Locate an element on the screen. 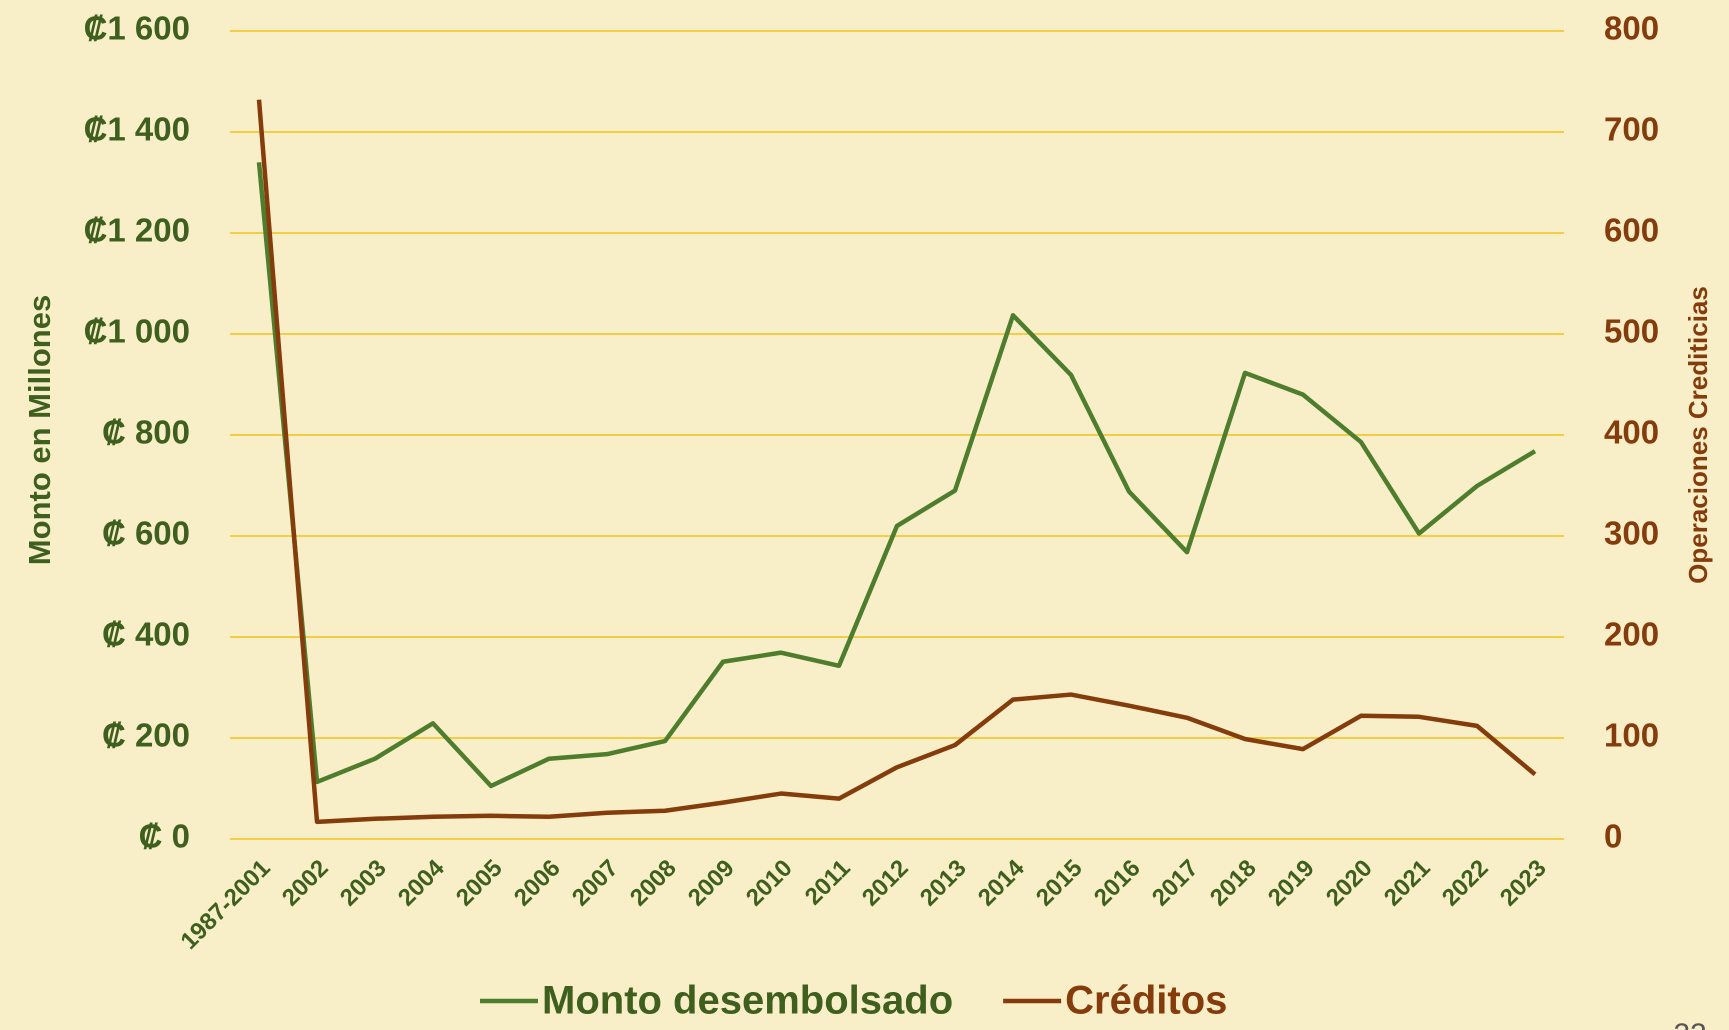 Image resolution: width=1729 pixels, height=1030 pixels. y2-tick-label: 700 is located at coordinates (1631, 129).